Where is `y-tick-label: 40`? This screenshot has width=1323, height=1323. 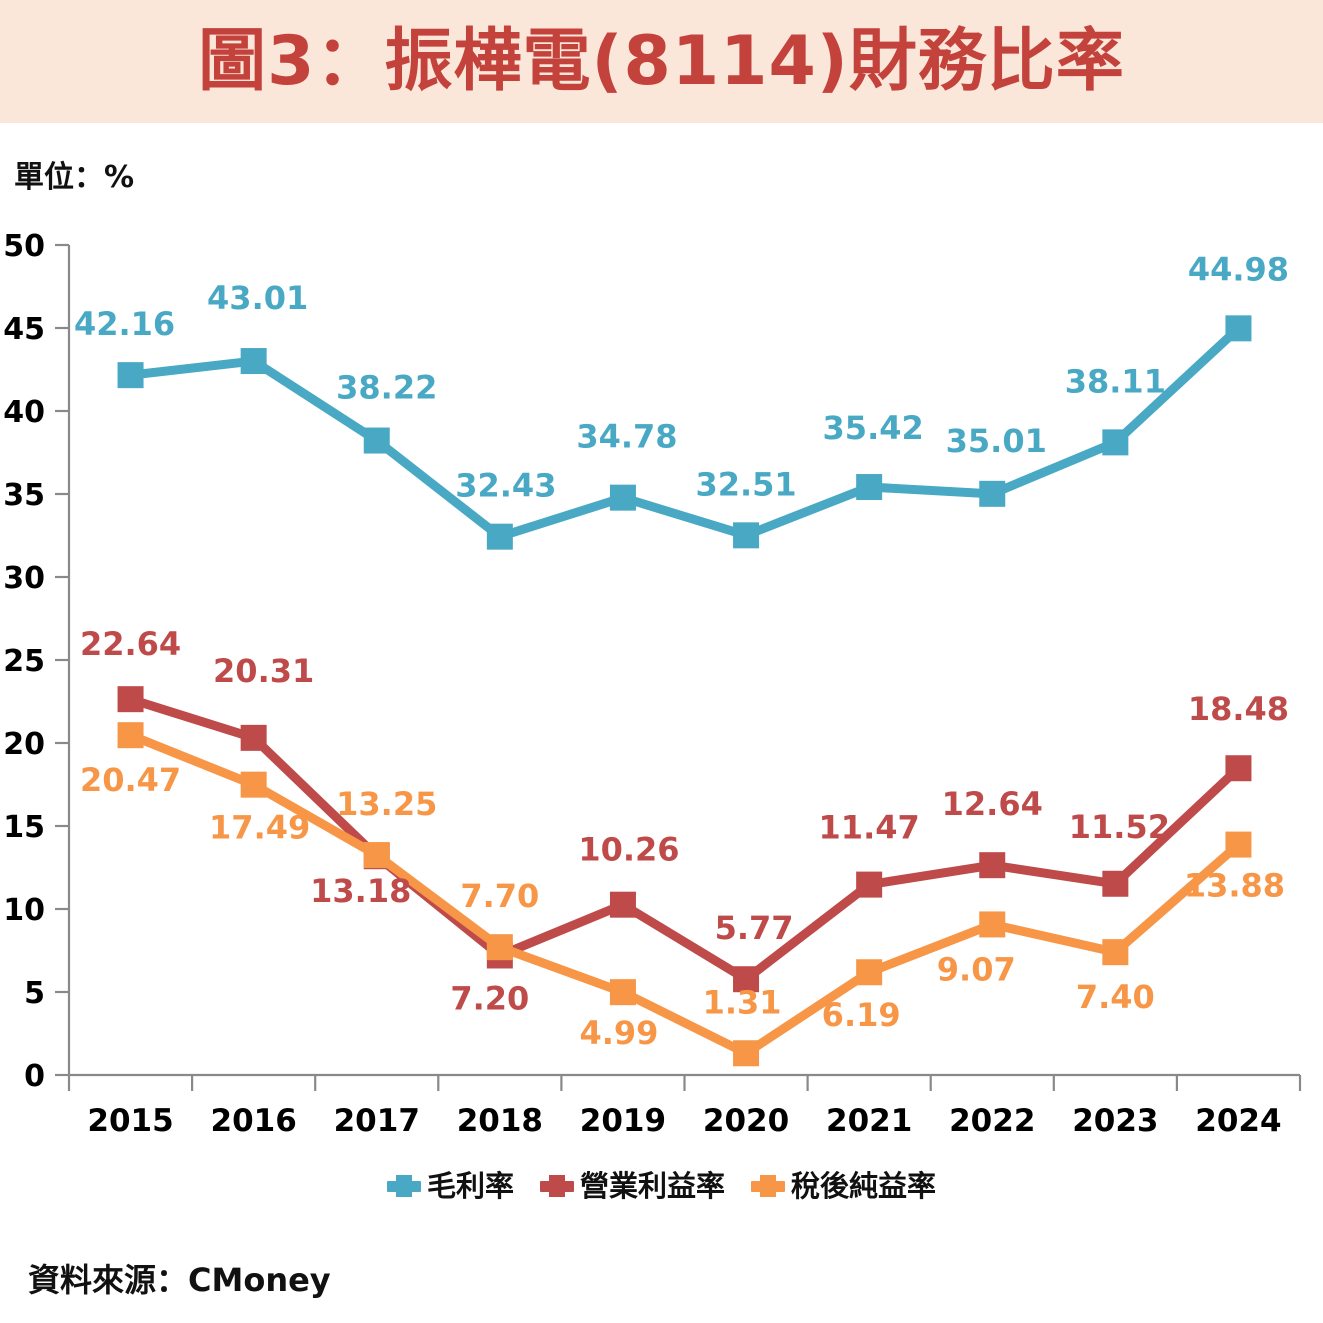 y-tick-label: 40 is located at coordinates (24, 412).